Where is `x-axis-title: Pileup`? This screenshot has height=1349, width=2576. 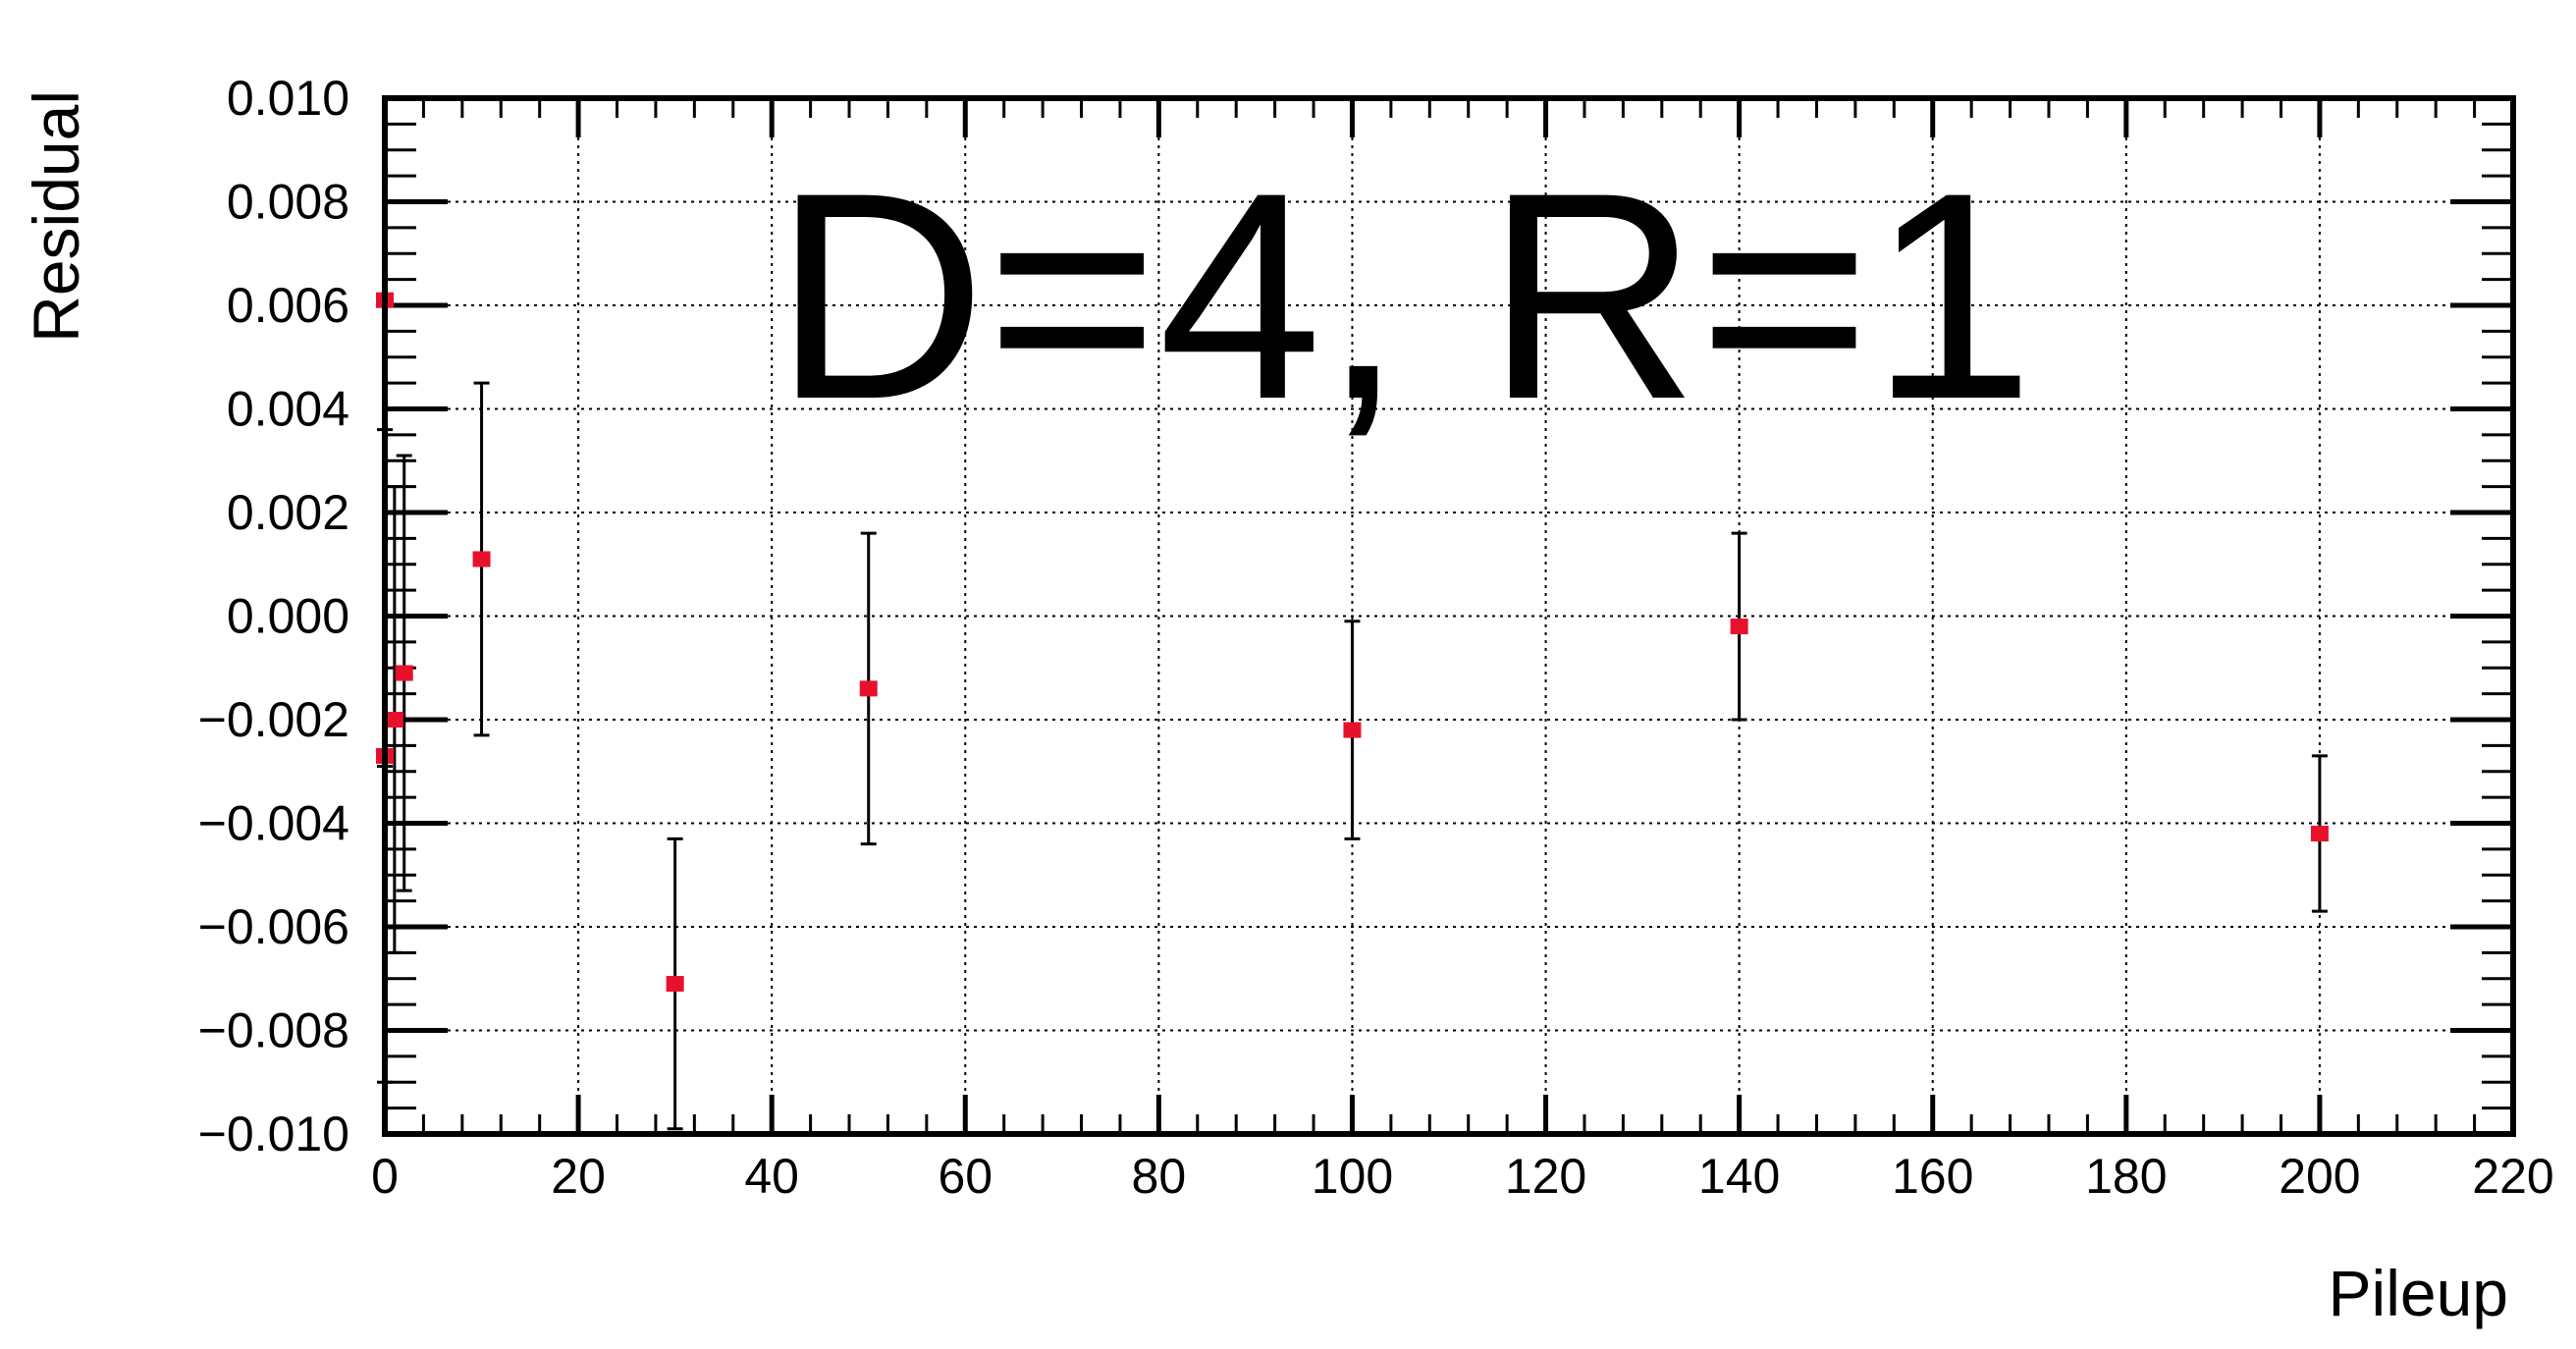
x-axis-title: Pileup is located at coordinates (2418, 1293).